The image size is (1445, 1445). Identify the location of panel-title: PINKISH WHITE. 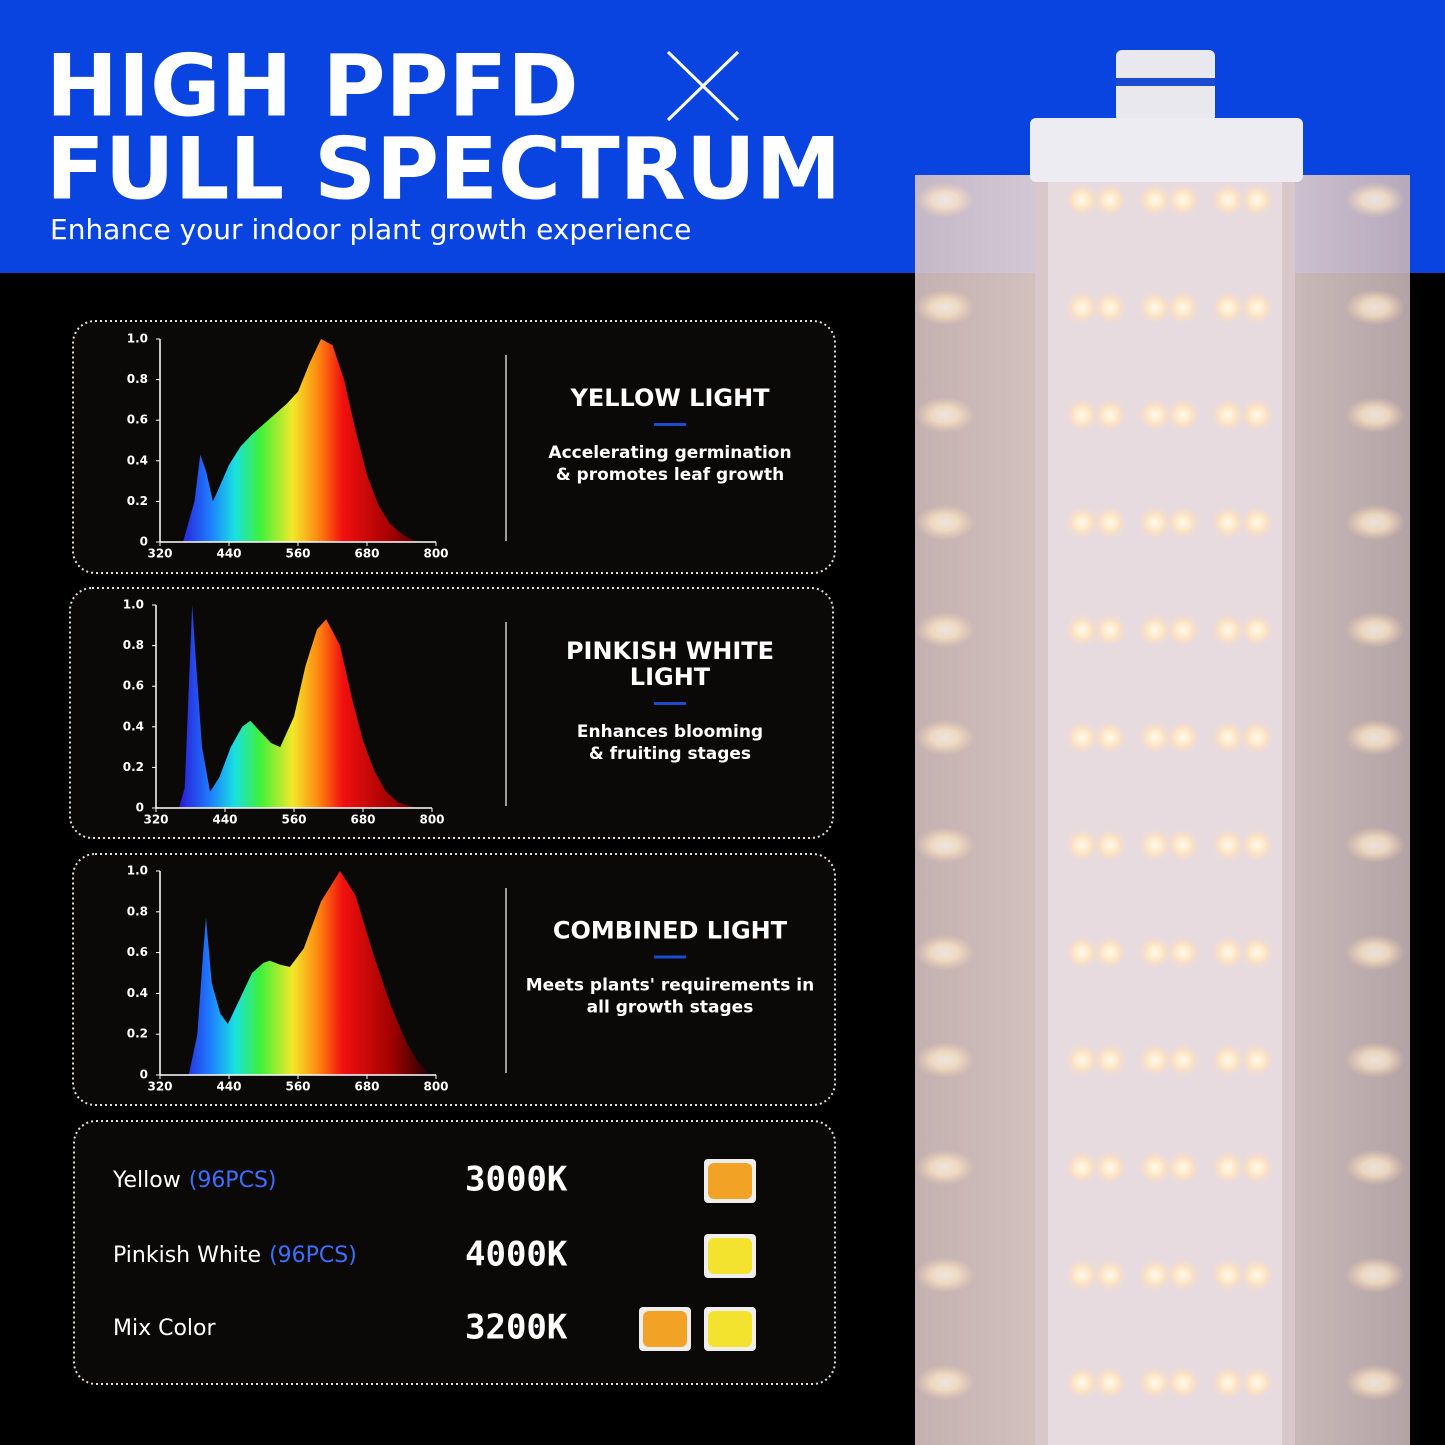
(670, 651).